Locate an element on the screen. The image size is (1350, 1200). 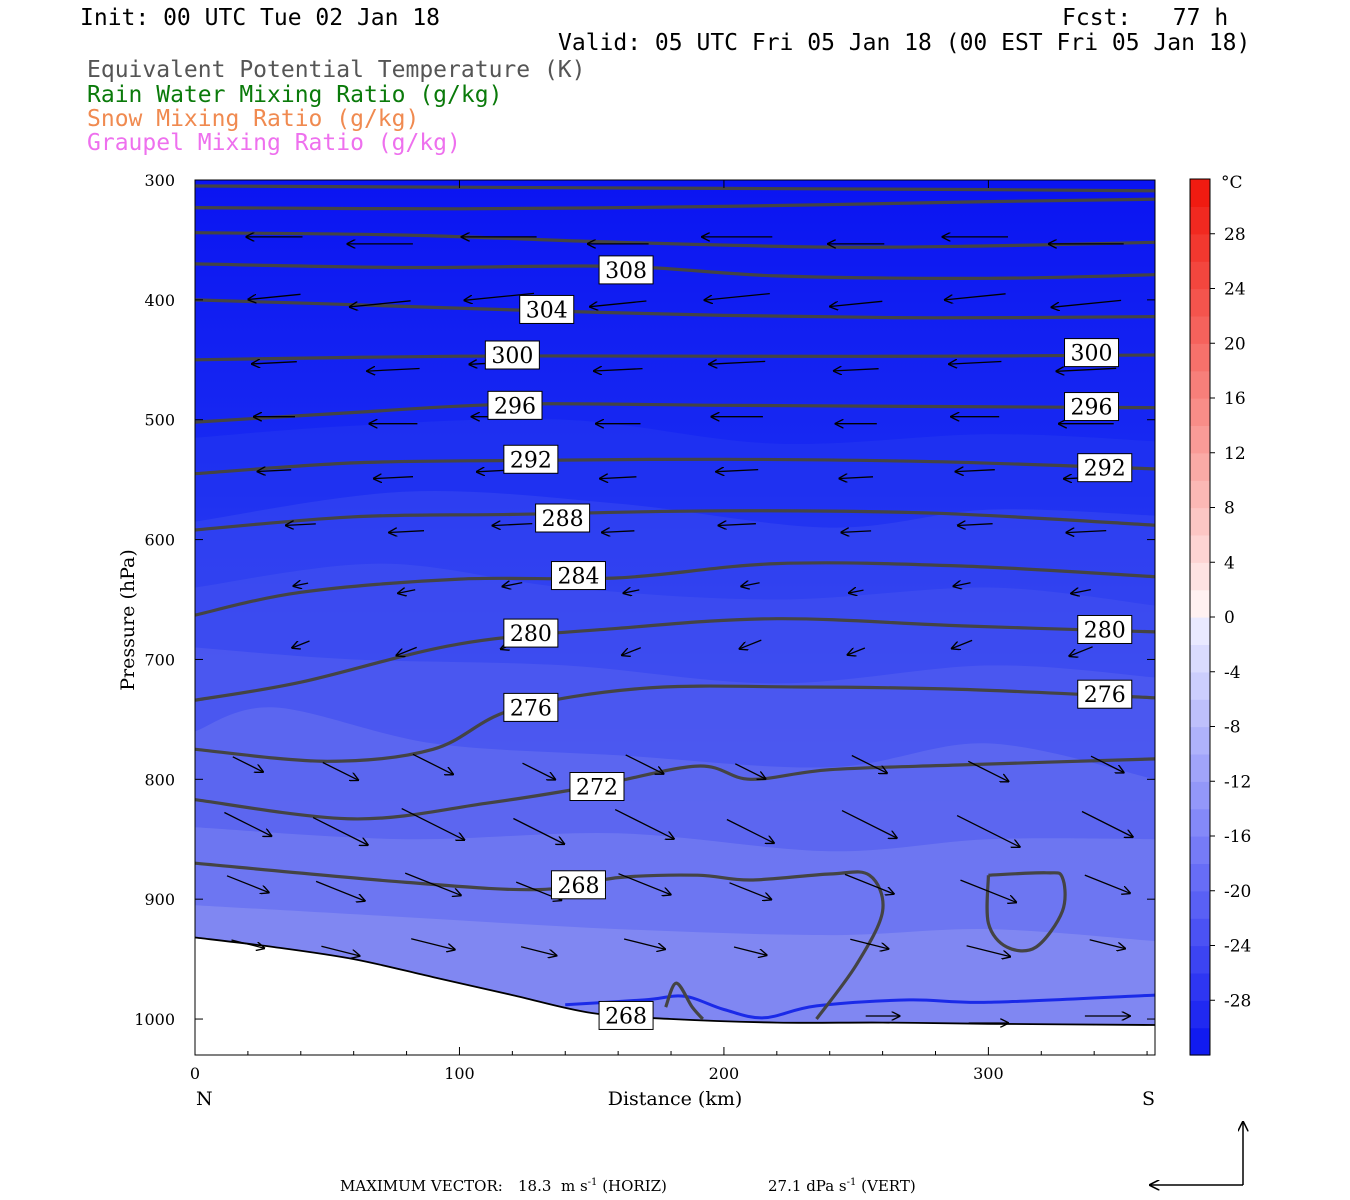
max-vector-vert: 27.1 dPa s-1 (VERT) is located at coordinates (842, 1186).